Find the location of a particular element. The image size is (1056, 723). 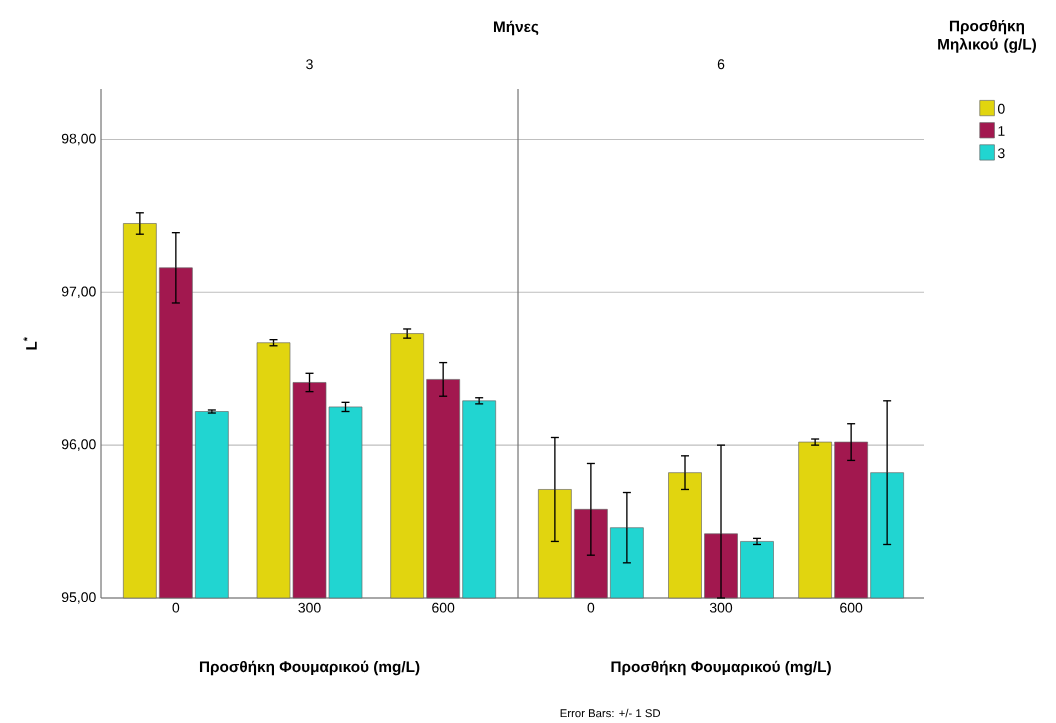

chart-title: 3 is located at coordinates (309, 64).